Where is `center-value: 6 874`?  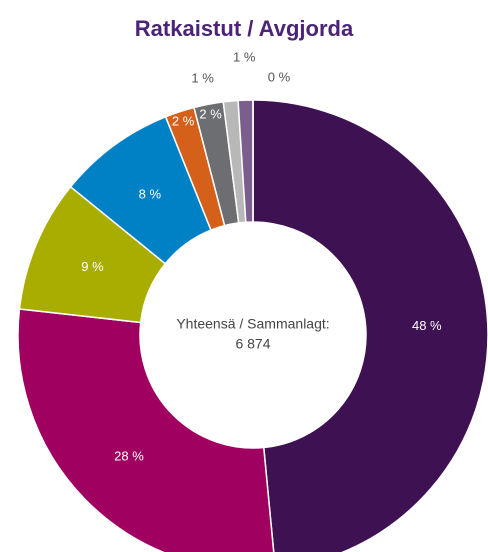
center-value: 6 874 is located at coordinates (252, 344).